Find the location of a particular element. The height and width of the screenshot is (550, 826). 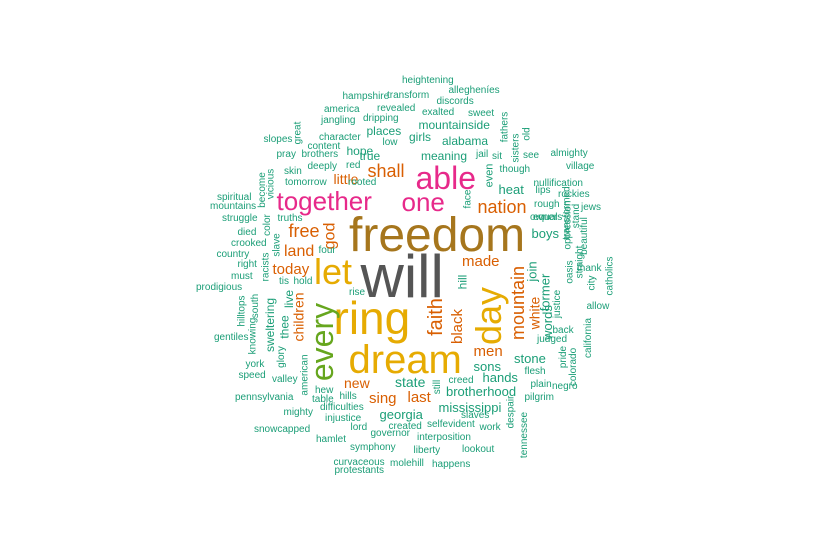

word-revealed: revealed is located at coordinates (396, 108).